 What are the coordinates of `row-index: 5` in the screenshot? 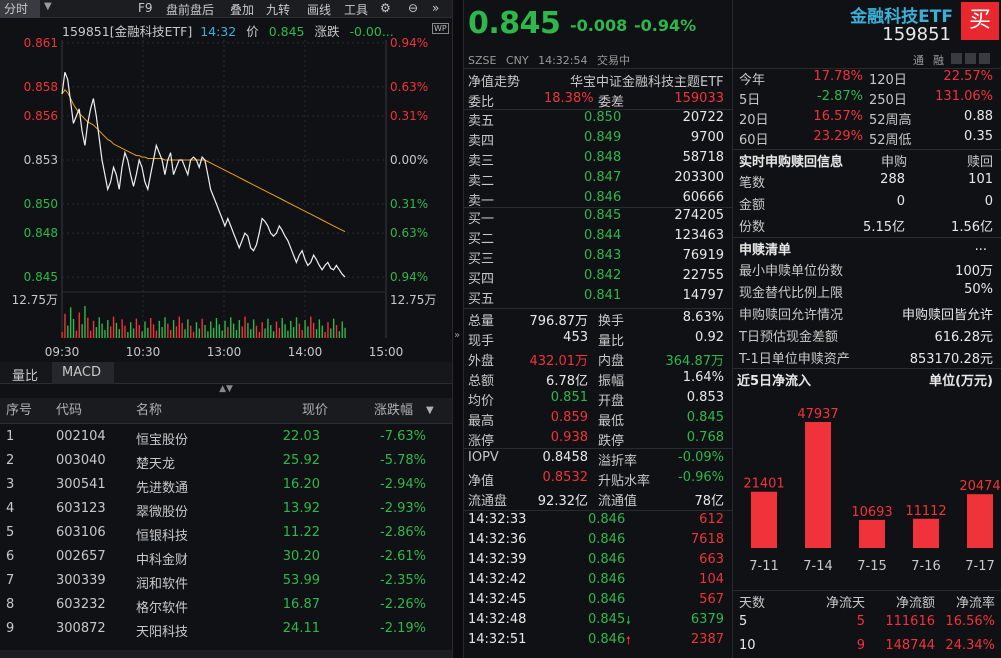 It's located at (10, 532).